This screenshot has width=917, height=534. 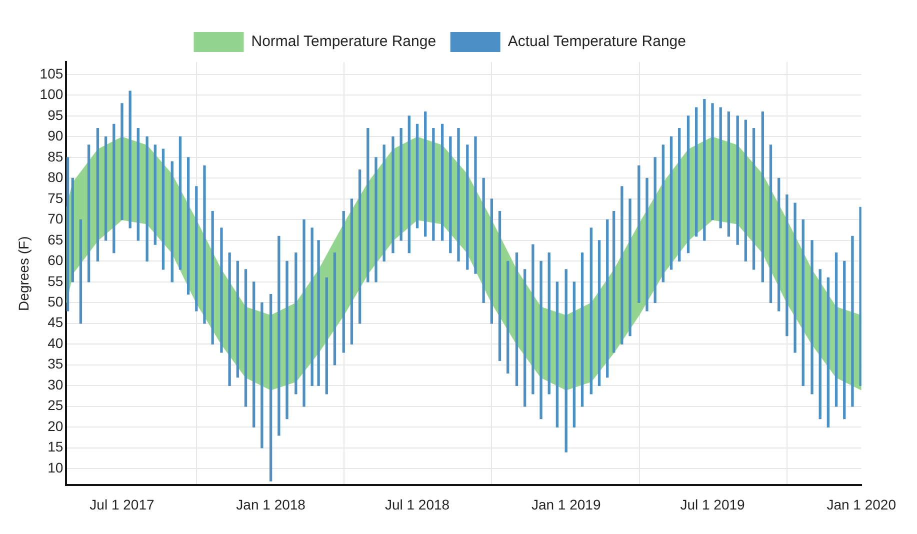 I want to click on x-tick-label: Jan 1 2018, so click(x=271, y=504).